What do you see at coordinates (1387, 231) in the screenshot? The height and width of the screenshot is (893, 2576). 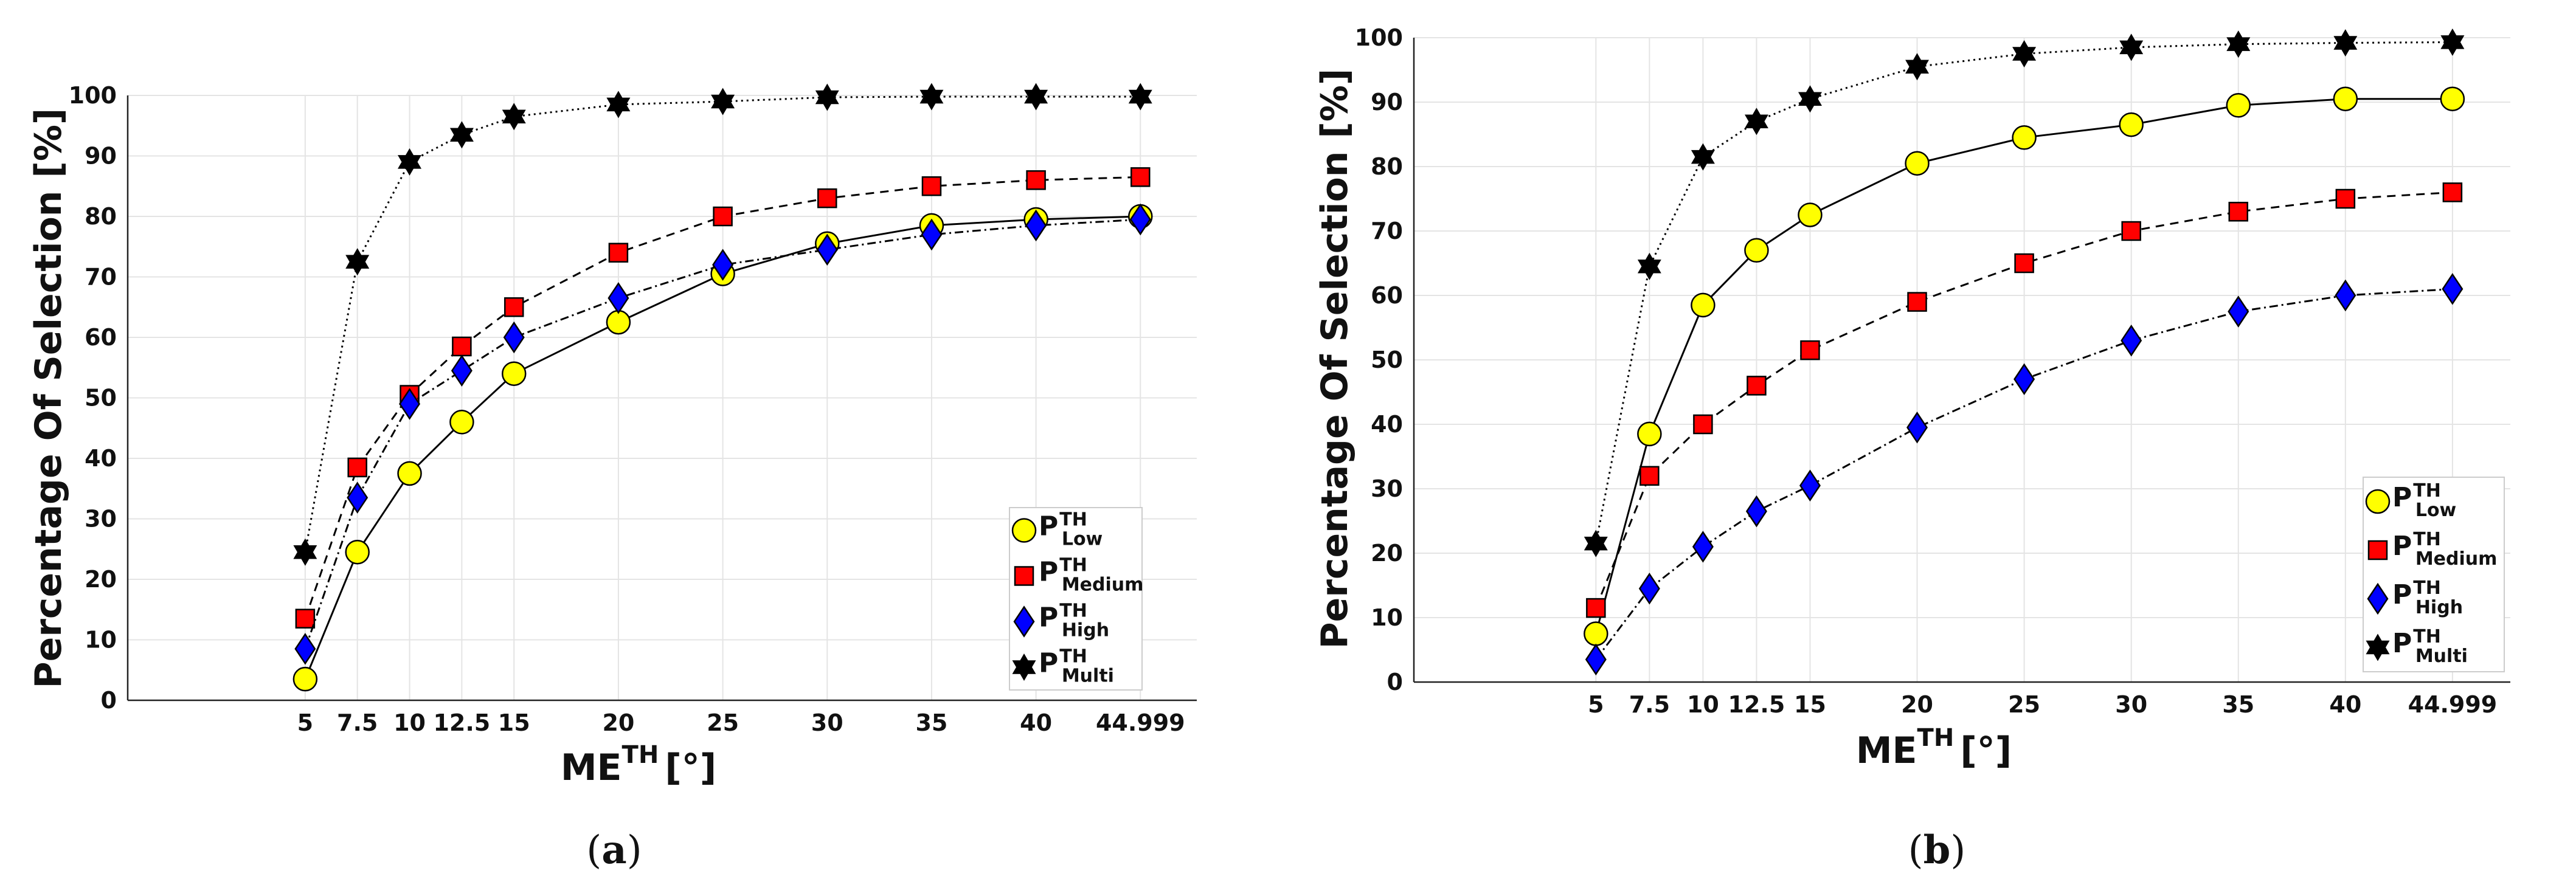 I see `y-tick-label: 70` at bounding box center [1387, 231].